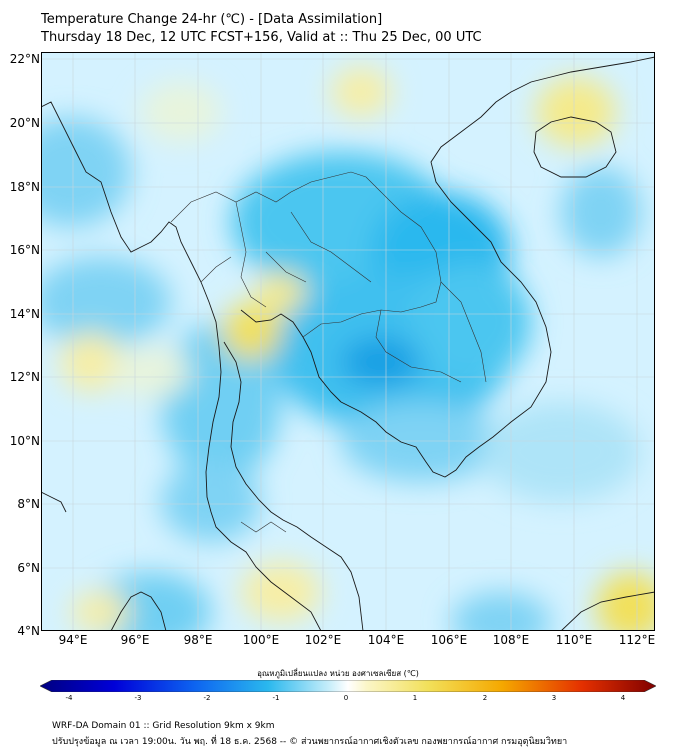  What do you see at coordinates (415, 698) in the screenshot?
I see `colorbar-tick: 1` at bounding box center [415, 698].